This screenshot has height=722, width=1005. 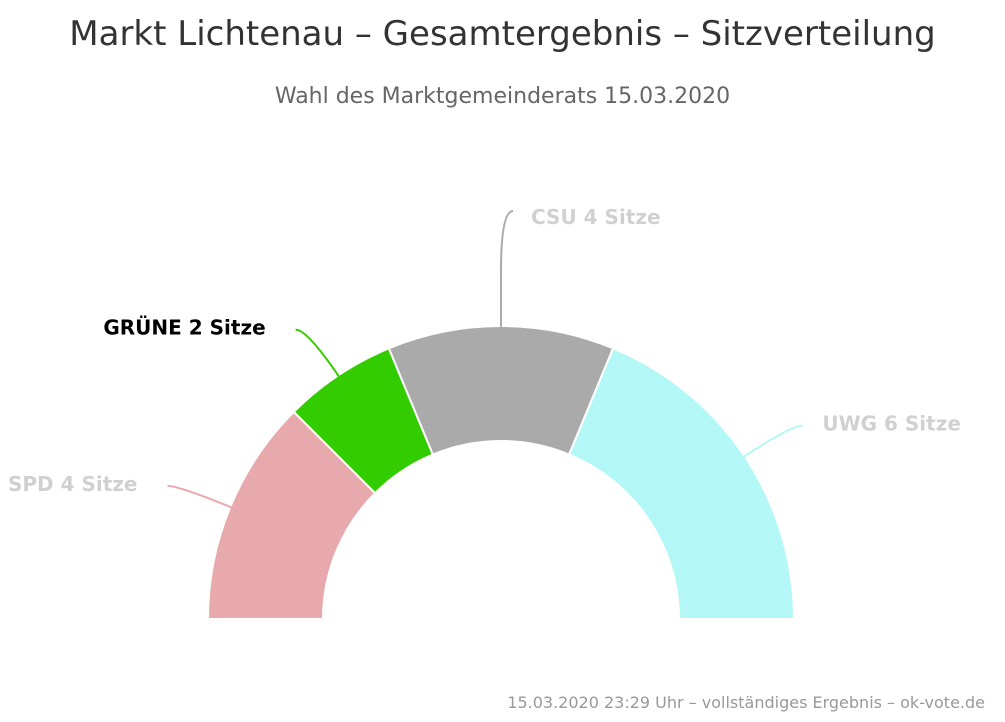 What do you see at coordinates (73, 484) in the screenshot?
I see `label-spd: SPD 4 Sitze` at bounding box center [73, 484].